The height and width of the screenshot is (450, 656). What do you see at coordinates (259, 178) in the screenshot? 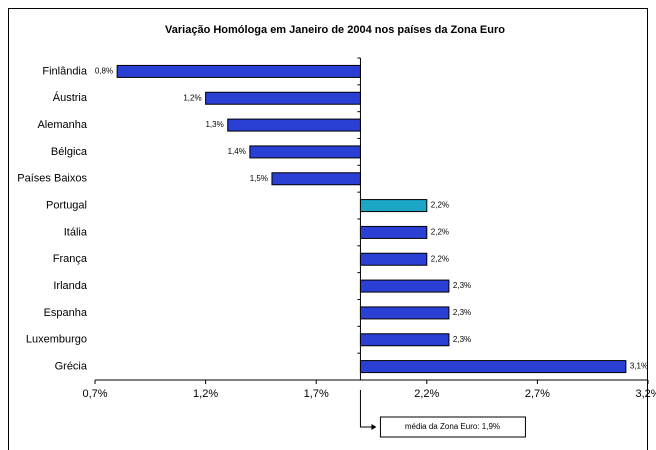
I see `value-label: 1,5%` at bounding box center [259, 178].